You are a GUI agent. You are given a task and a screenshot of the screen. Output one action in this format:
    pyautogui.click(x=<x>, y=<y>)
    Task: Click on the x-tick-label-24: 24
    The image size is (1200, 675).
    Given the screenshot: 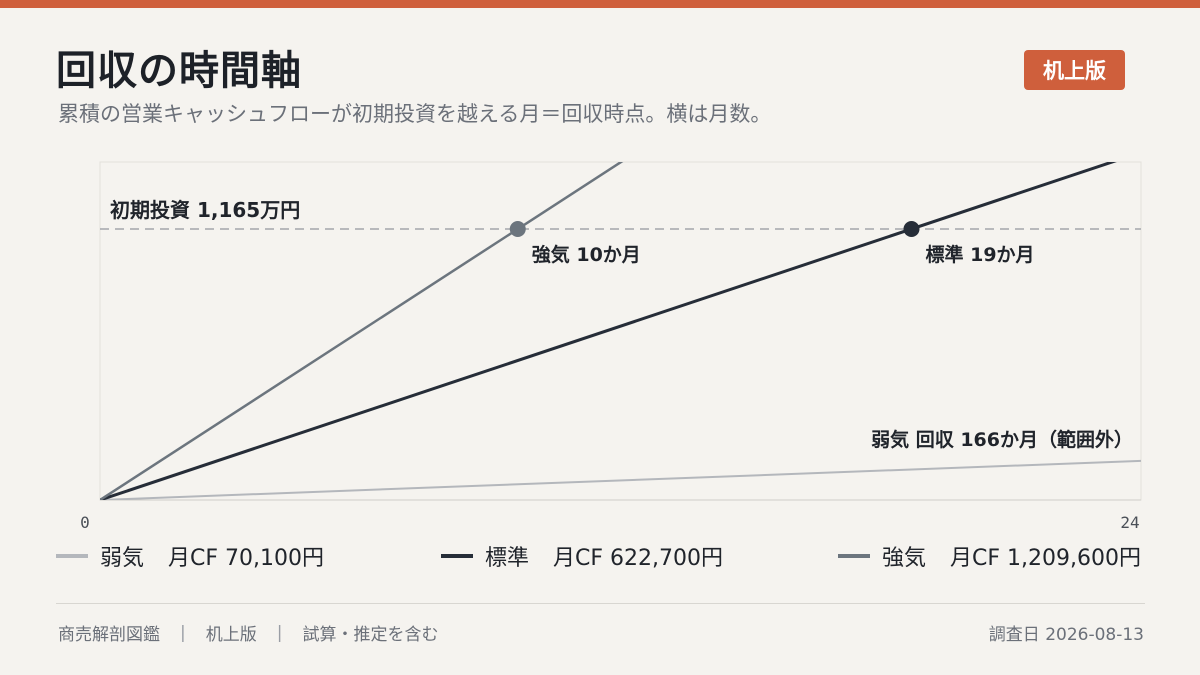 What is the action you would take?
    pyautogui.click(x=1129, y=522)
    